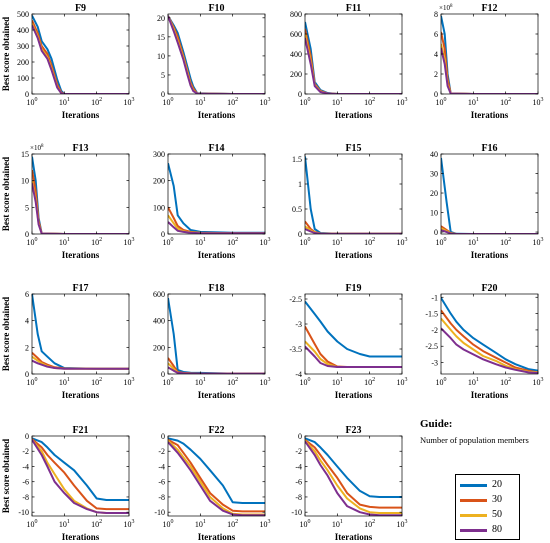 This screenshot has height=543, width=550. Describe the element at coordinates (232, 242) in the screenshot. I see `f14-xtick-label: 10²` at that location.